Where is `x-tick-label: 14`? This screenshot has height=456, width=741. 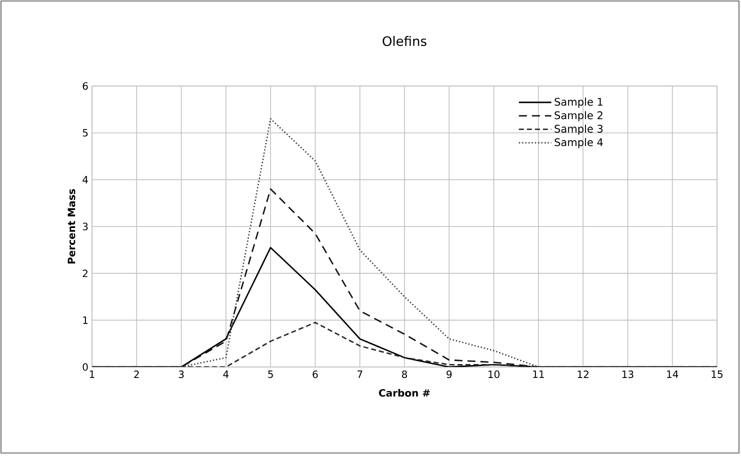
x-tick-label: 14 is located at coordinates (672, 374).